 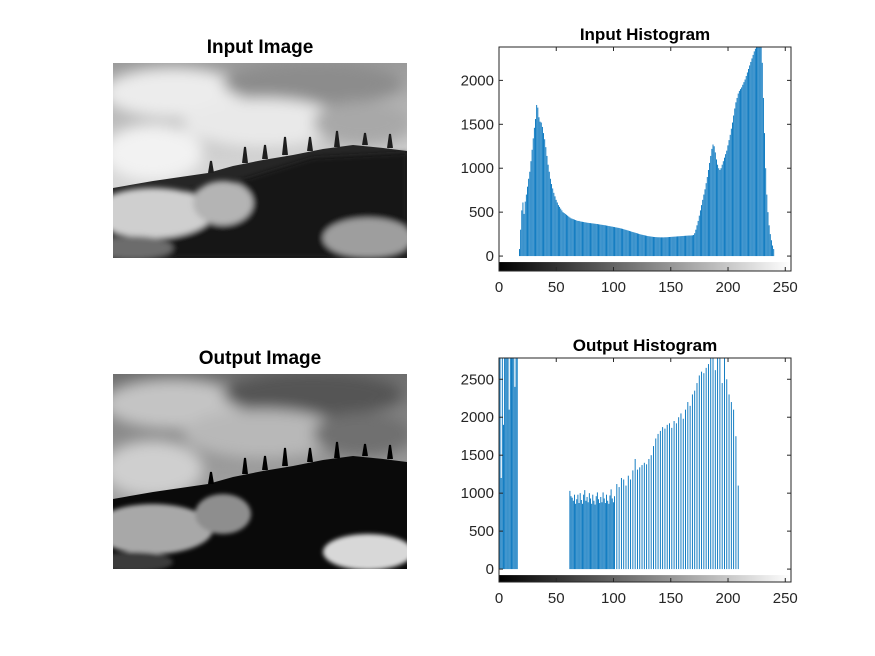 I want to click on output-image, so click(x=260, y=471).